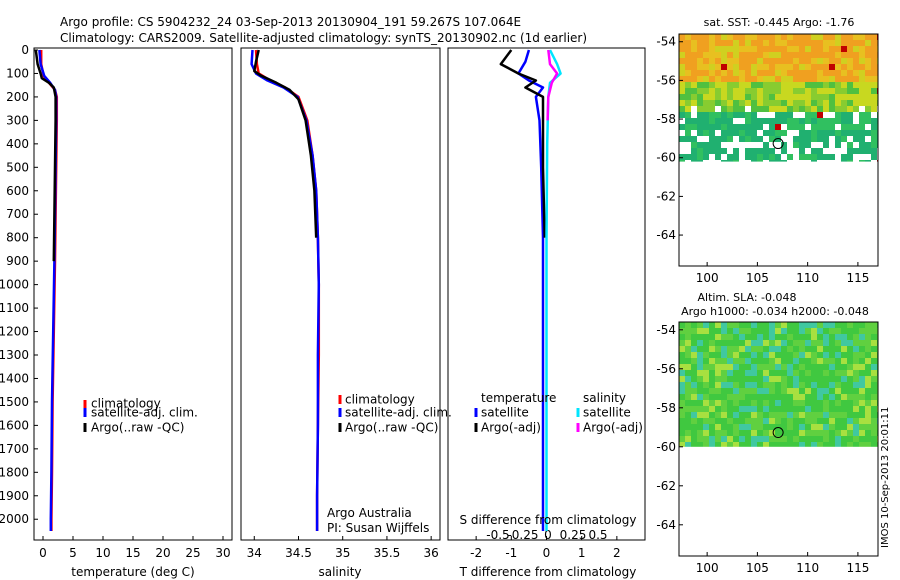 Image resolution: width=900 pixels, height=580 pixels. I want to click on institution-label: Argo Australia, so click(369, 513).